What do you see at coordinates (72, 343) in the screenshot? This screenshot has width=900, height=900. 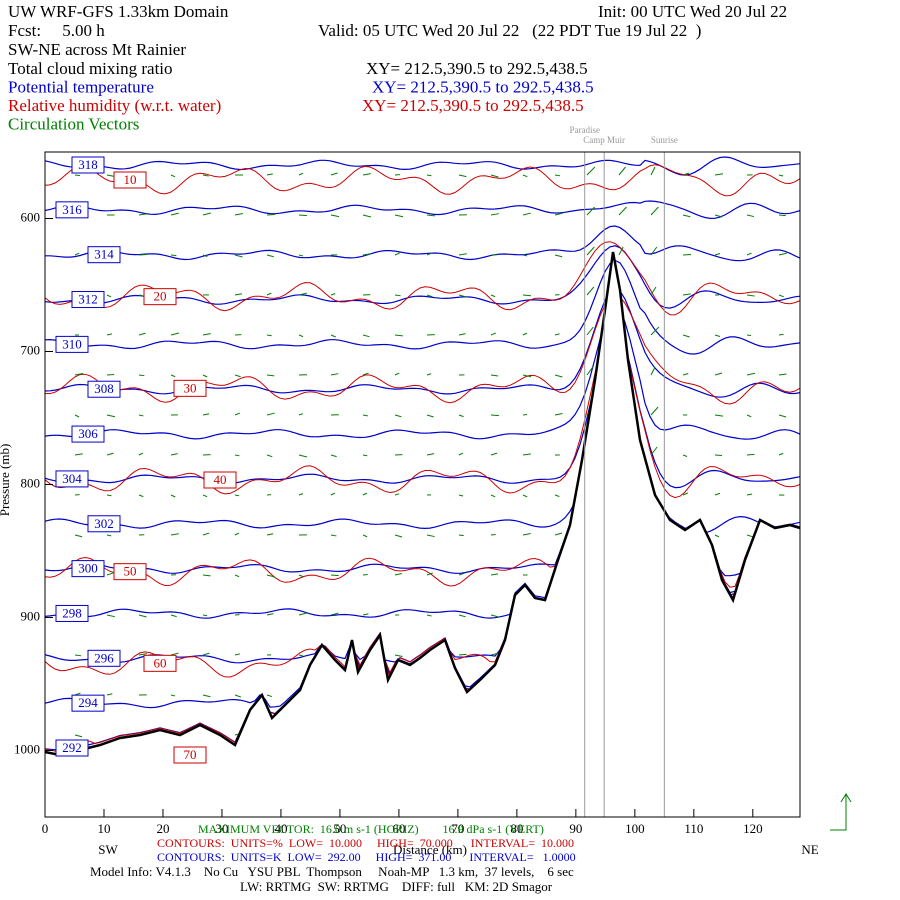 I see `contour-label: 310` at bounding box center [72, 343].